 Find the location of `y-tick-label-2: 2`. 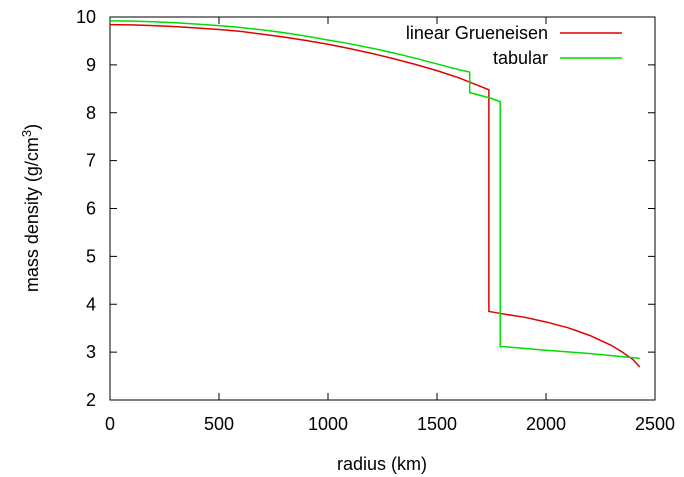

y-tick-label-2: 2 is located at coordinates (91, 400).